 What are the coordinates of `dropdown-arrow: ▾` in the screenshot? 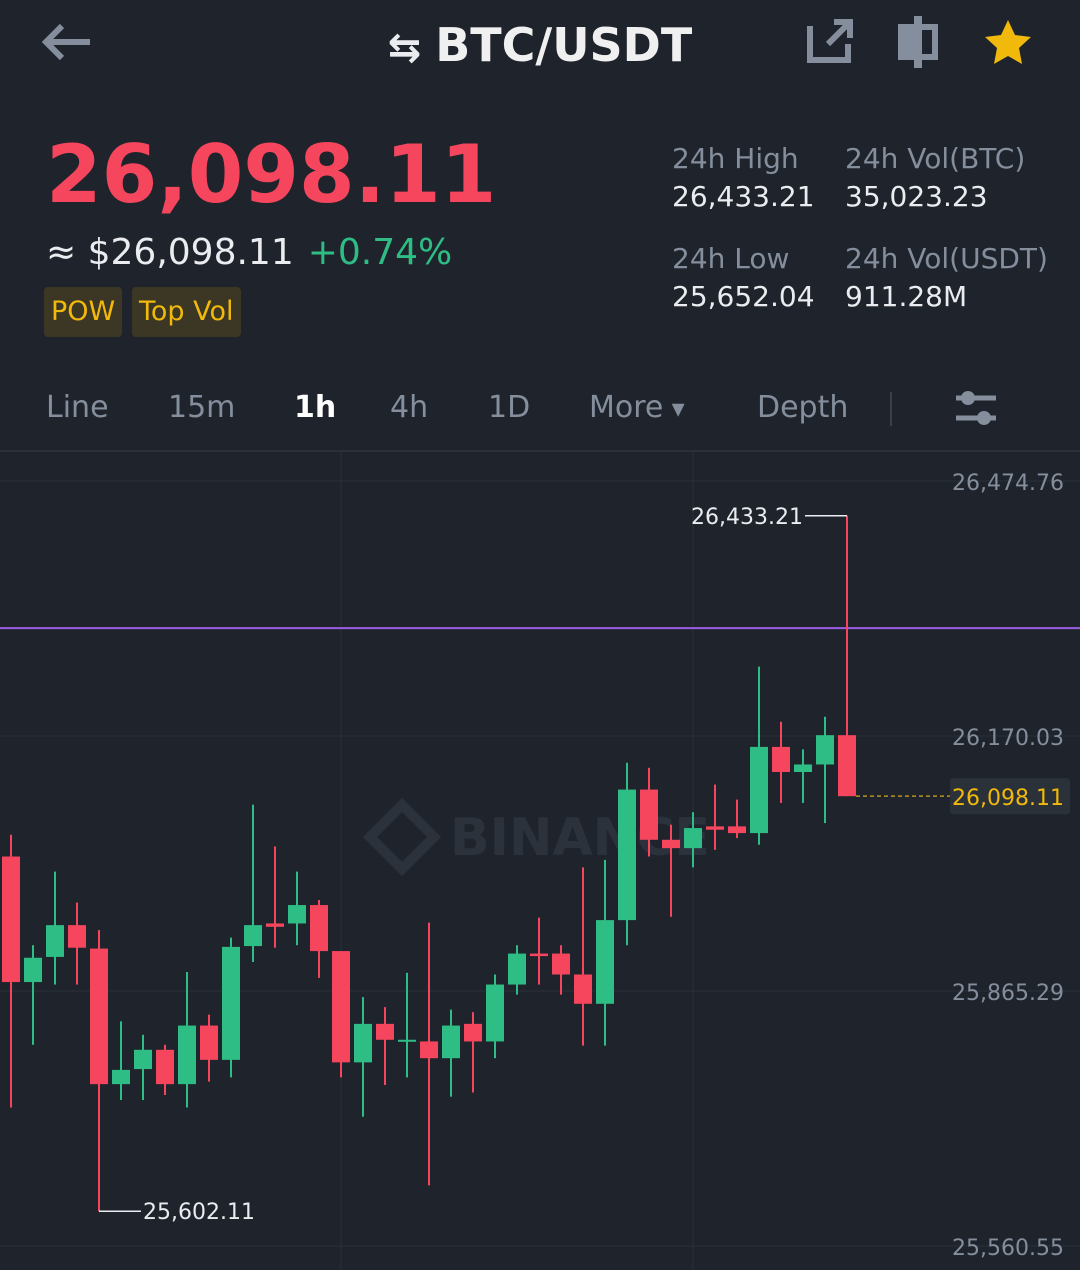 It's located at (674, 409).